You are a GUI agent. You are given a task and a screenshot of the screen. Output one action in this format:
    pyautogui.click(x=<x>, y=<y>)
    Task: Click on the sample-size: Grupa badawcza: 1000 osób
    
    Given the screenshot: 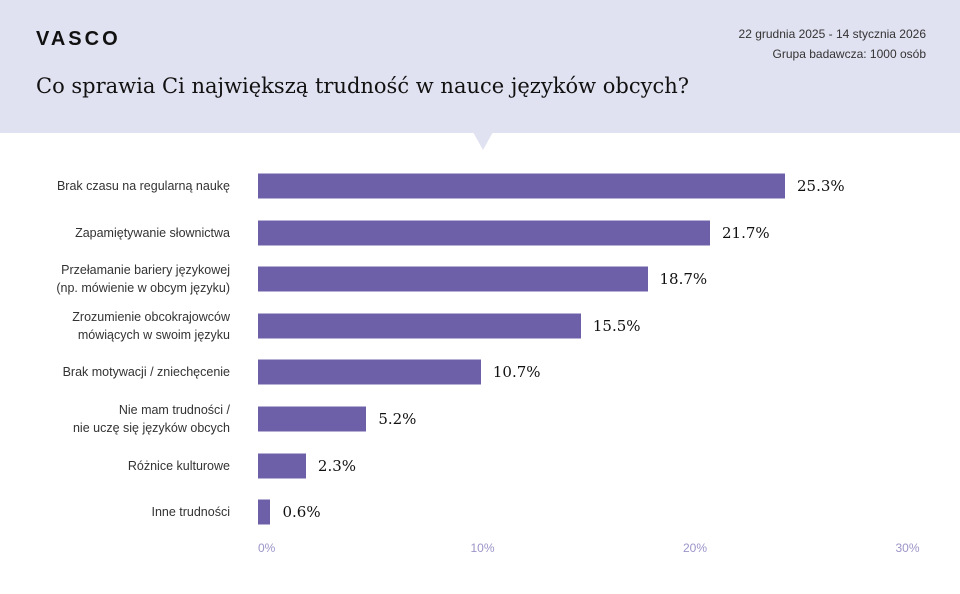 What is the action you would take?
    pyautogui.click(x=849, y=54)
    